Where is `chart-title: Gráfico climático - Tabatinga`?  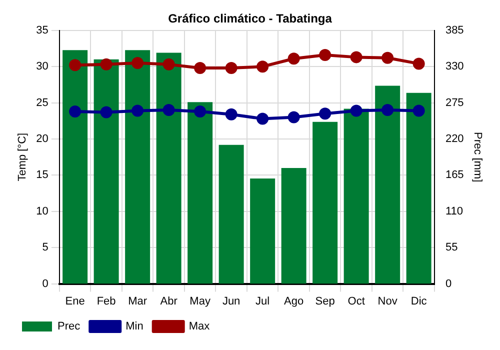
chart-title: Gráfico climático - Tabatinga is located at coordinates (250, 19).